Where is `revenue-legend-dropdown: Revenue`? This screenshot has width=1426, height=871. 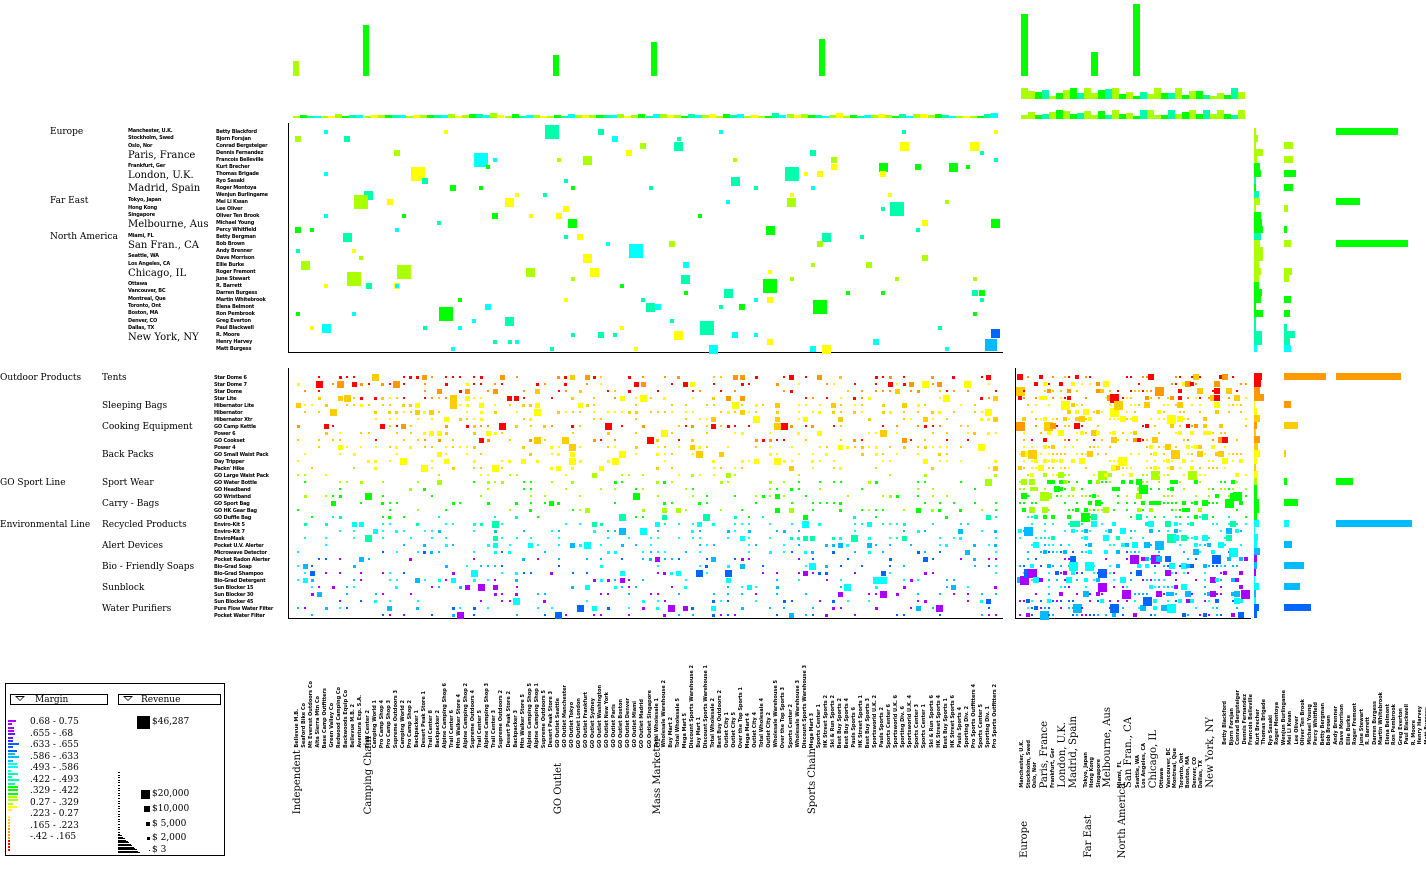
revenue-legend-dropdown: Revenue is located at coordinates (169, 699).